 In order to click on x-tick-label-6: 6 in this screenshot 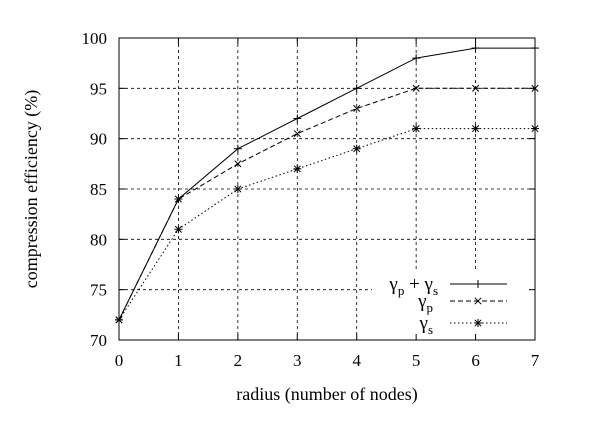, I will do `click(475, 360)`.